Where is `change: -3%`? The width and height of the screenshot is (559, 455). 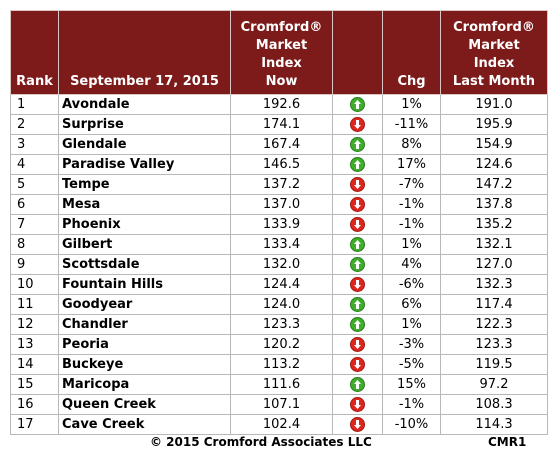
change: -3% is located at coordinates (411, 344).